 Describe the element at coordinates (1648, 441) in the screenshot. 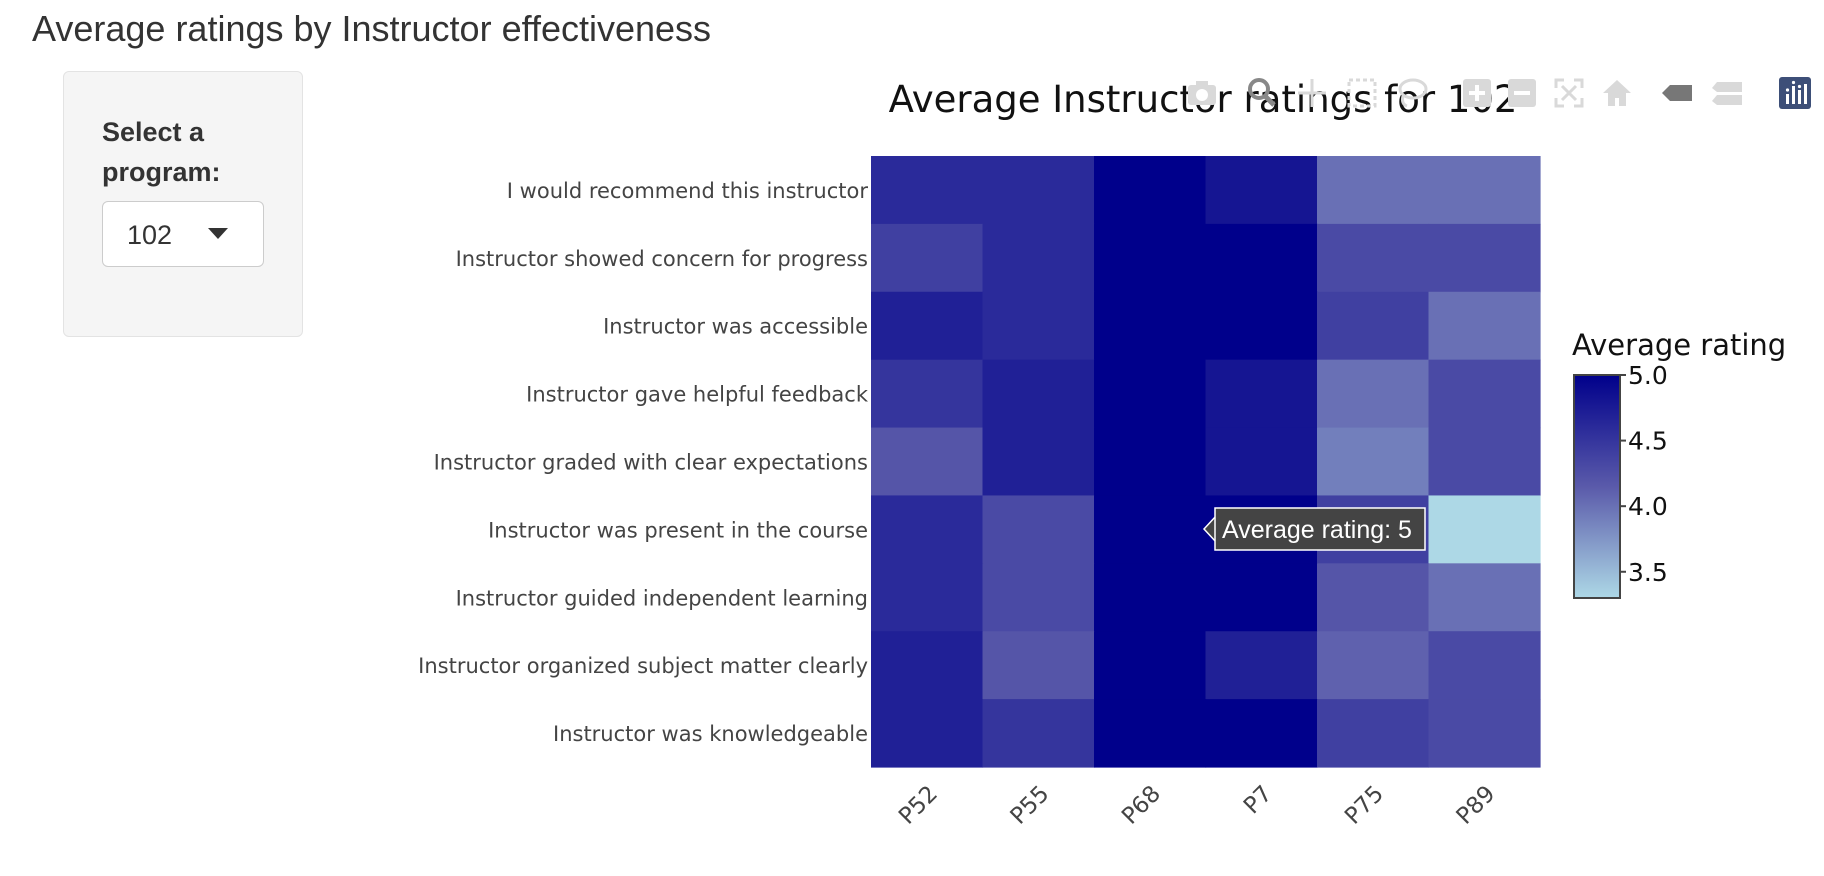

I see `colorbar-tick-label: 4.5` at that location.